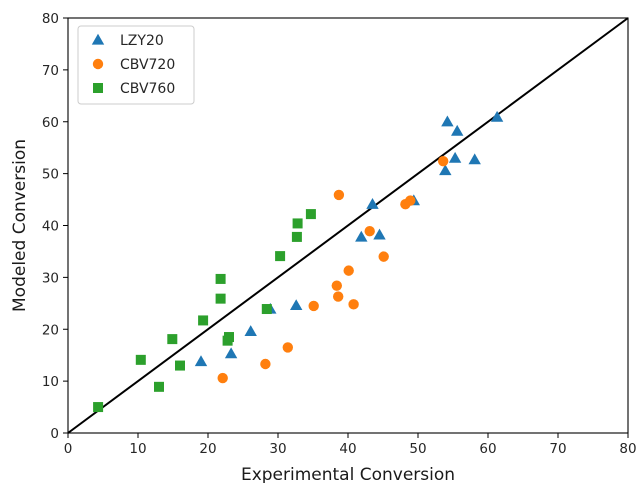 The width and height of the screenshot is (636, 483). I want to click on x-tick-label: 80, so click(627, 449).